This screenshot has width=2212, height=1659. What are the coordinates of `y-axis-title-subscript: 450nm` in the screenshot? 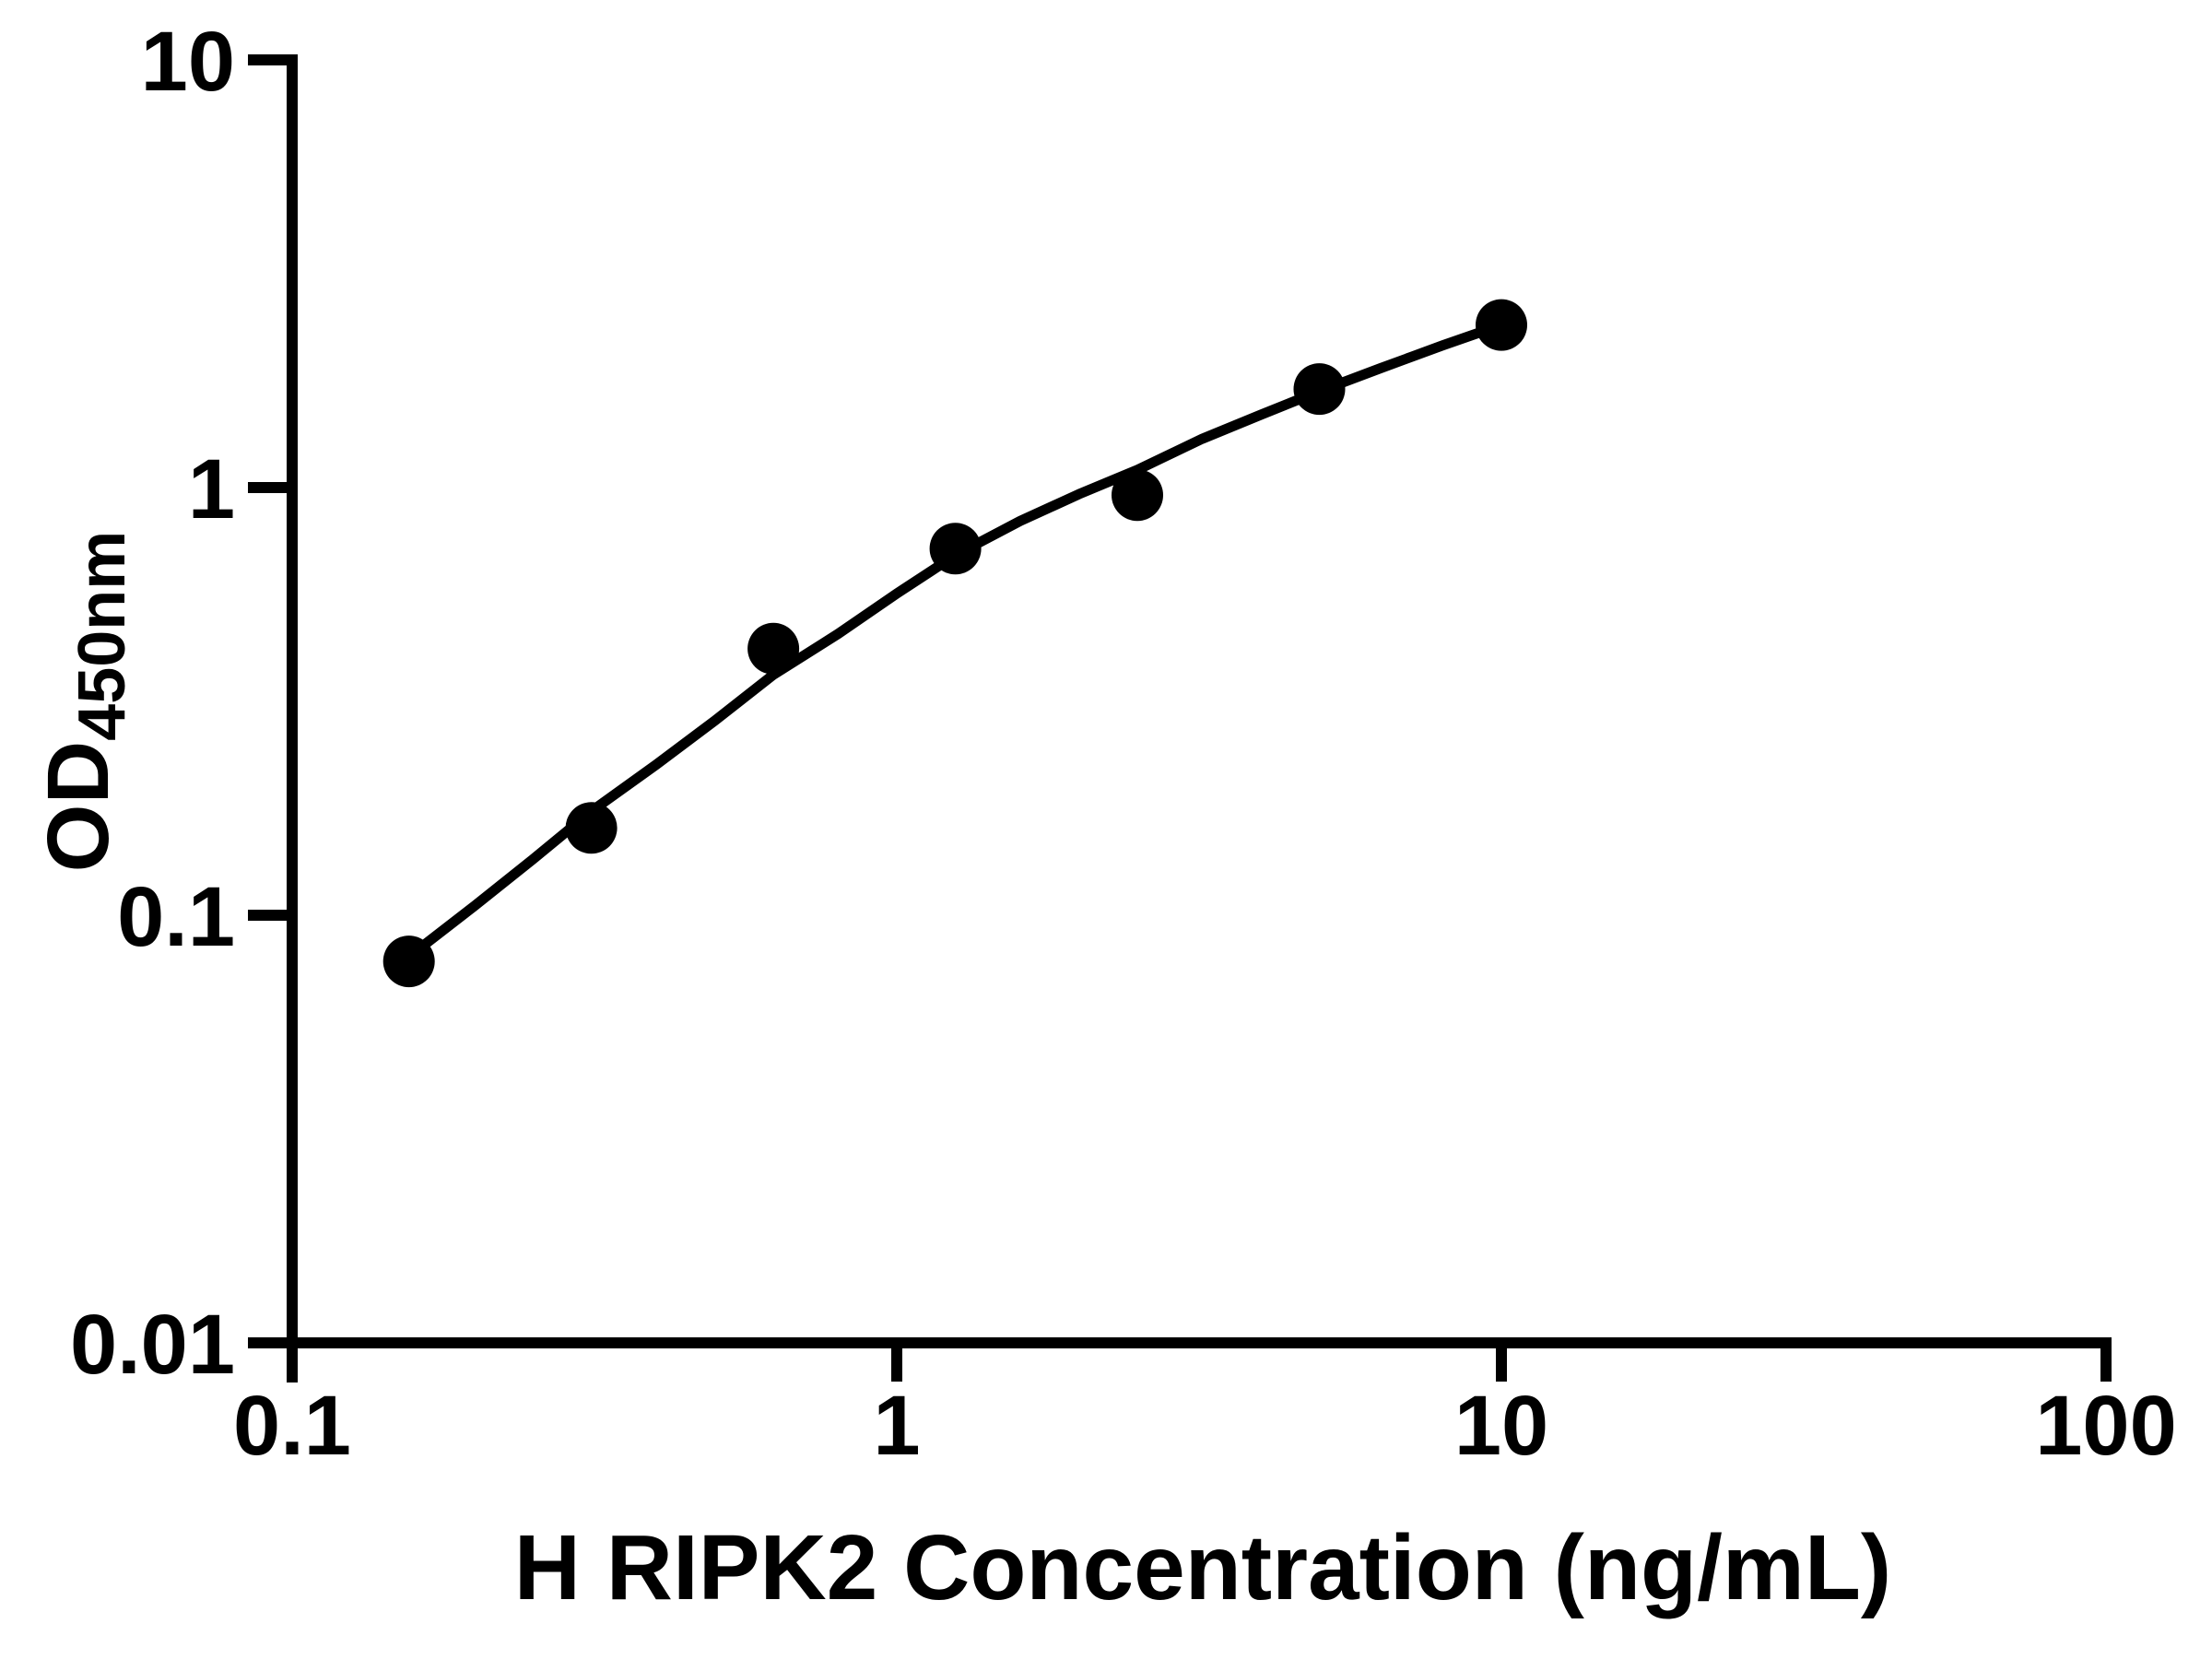 It's located at (102, 636).